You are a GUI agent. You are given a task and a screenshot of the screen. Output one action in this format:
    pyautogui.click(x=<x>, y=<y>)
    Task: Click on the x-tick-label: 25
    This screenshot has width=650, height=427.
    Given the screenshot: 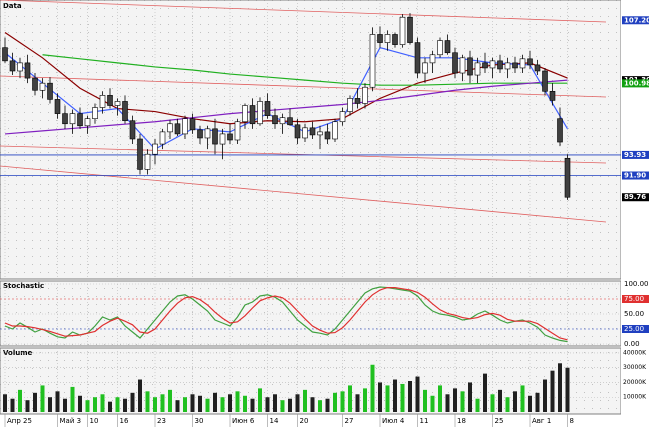 What is the action you would take?
    pyautogui.click(x=499, y=421)
    